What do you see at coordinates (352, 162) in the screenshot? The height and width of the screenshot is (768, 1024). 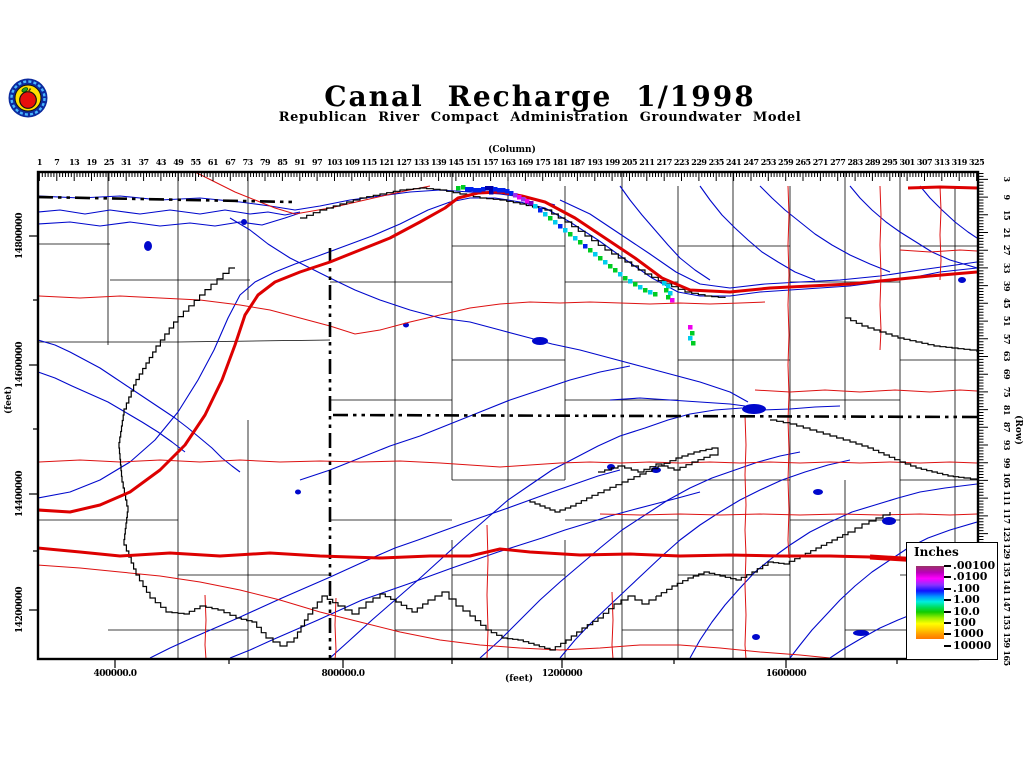 I see `column-tick-label: 109` at bounding box center [352, 162].